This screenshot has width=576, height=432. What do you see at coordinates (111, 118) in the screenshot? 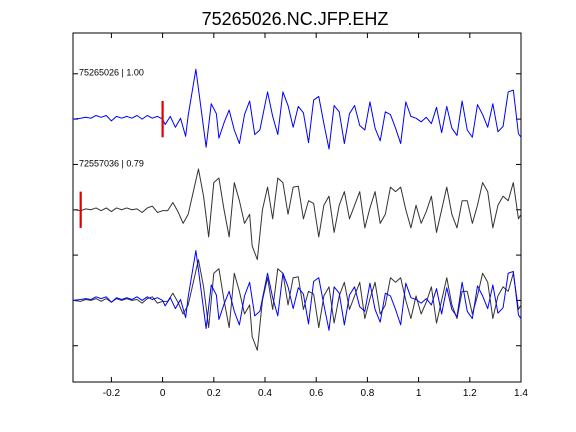
I see `trace-labels: 75265026 | 1.00 72557036 | 0.79` at bounding box center [111, 118].